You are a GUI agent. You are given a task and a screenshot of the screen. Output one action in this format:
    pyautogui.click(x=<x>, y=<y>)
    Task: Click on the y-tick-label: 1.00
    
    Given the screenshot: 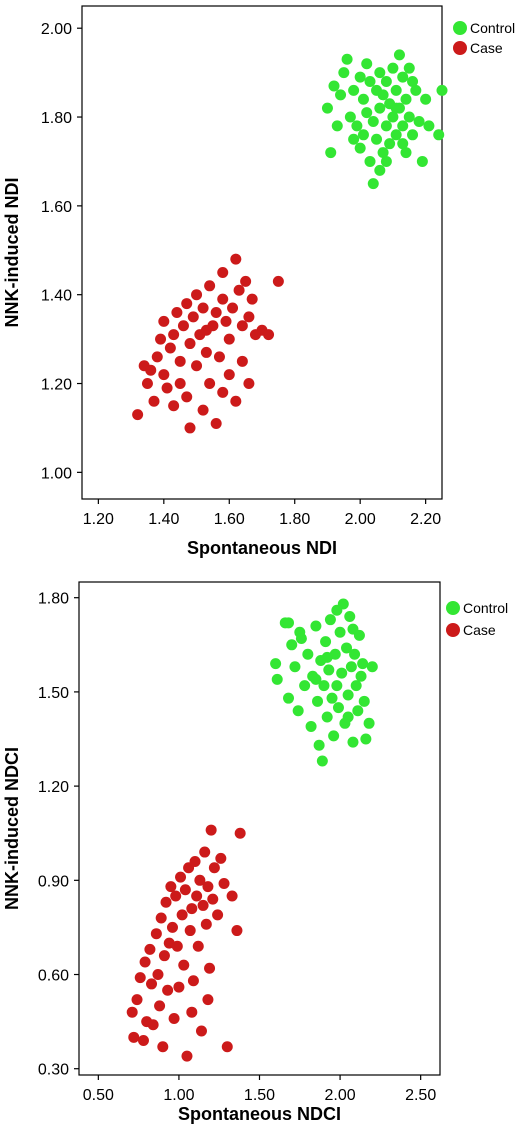 What is the action you would take?
    pyautogui.click(x=56, y=473)
    